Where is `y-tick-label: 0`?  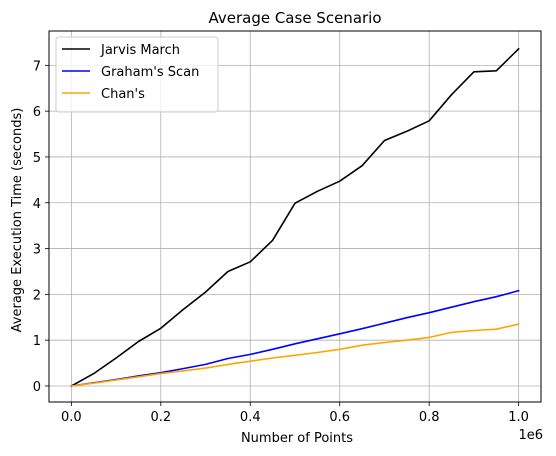 y-tick-label: 0 is located at coordinates (37, 387).